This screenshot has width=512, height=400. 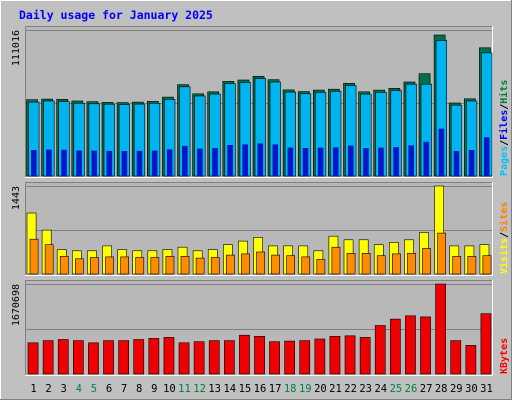 What do you see at coordinates (16, 198) in the screenshot?
I see `max-label: 1443` at bounding box center [16, 198].